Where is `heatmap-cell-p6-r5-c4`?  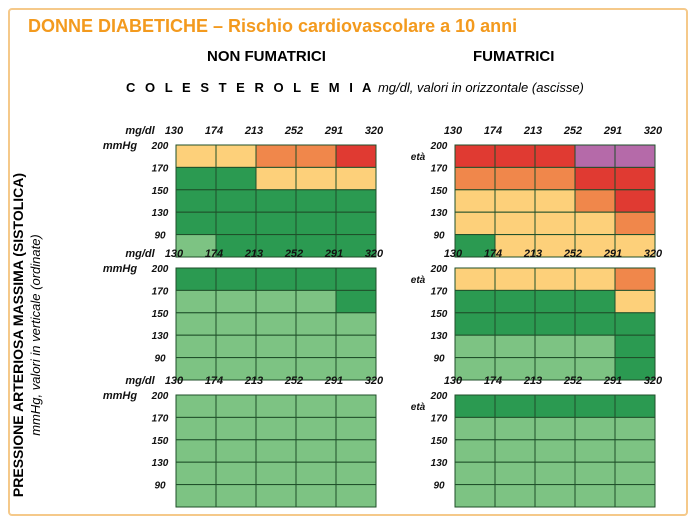 heatmap-cell-p6-r5-c4 is located at coordinates (595, 496).